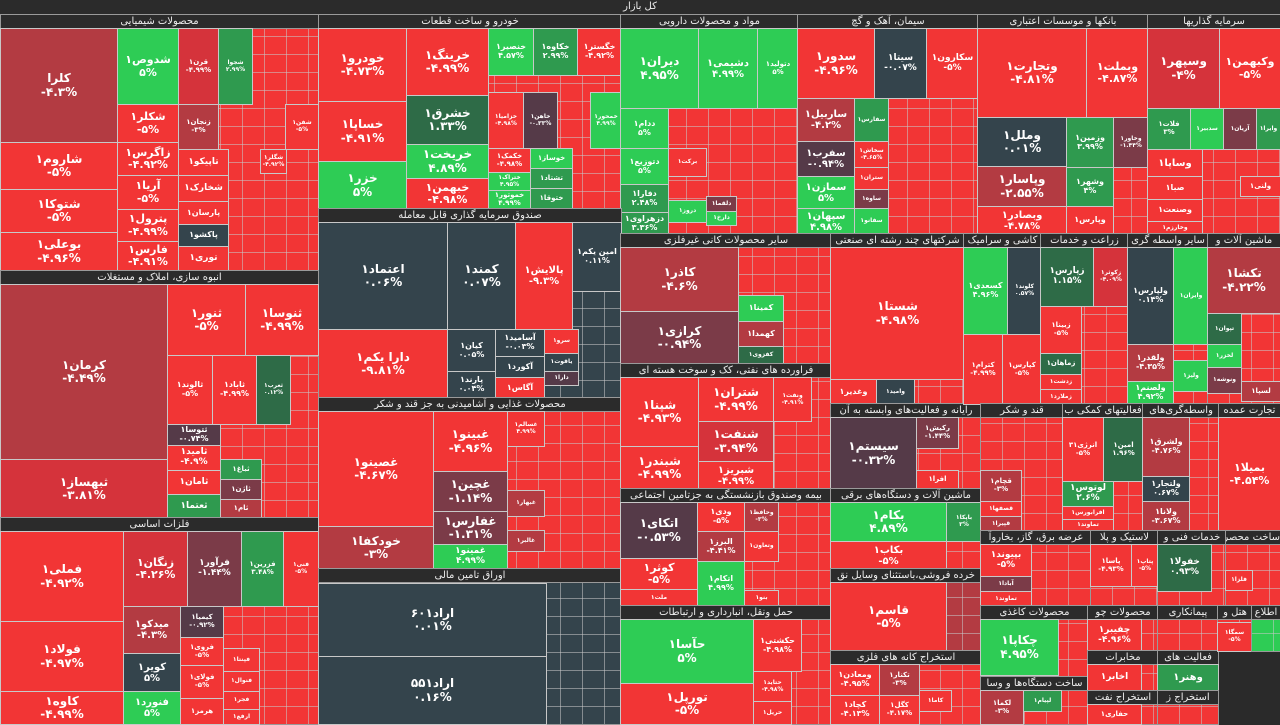 The height and width of the screenshot is (725, 1280). I want to click on sector-header: محصولات شیمیایی, so click(159, 22).